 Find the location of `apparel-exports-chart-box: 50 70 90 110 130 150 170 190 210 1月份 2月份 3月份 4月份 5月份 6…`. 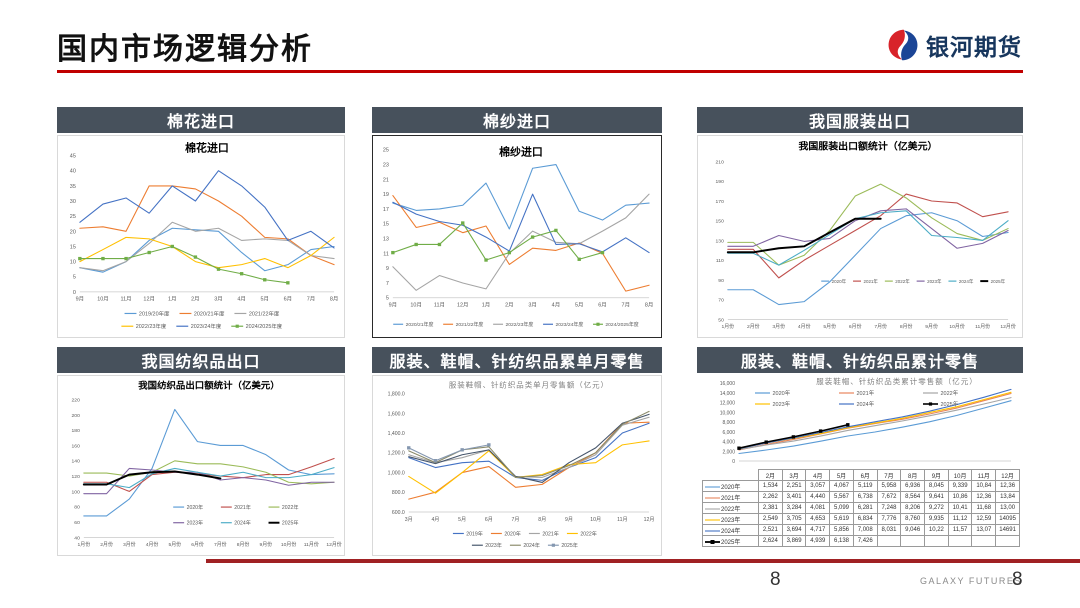

apparel-exports-chart-box: 50 70 90 110 130 150 170 190 210 1月份 2月份 3月份 4月份 5月份 6… is located at coordinates (860, 236).